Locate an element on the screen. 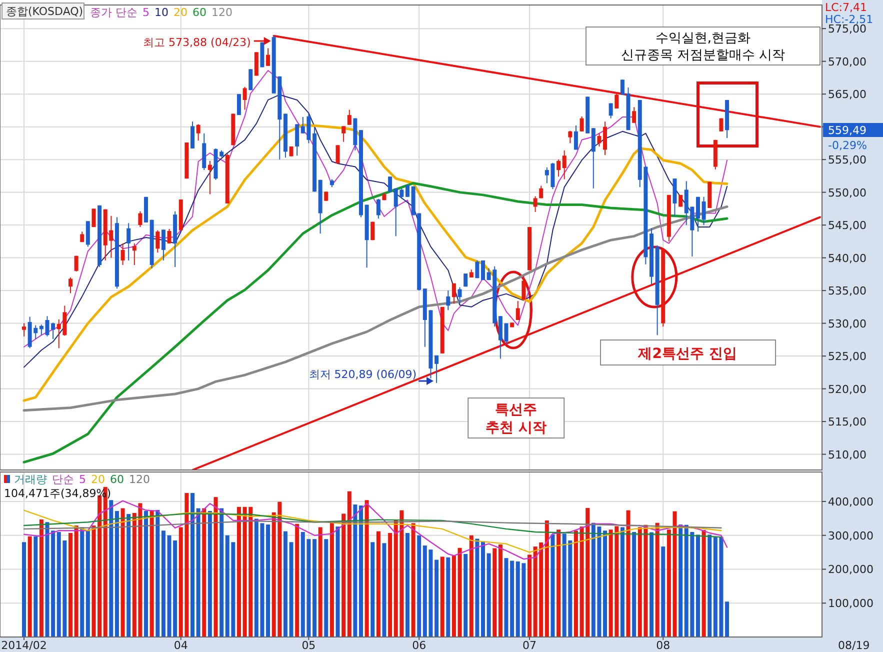 The width and height of the screenshot is (883, 652). annotation: 최저 520,89 (06/09) is located at coordinates (362, 374).